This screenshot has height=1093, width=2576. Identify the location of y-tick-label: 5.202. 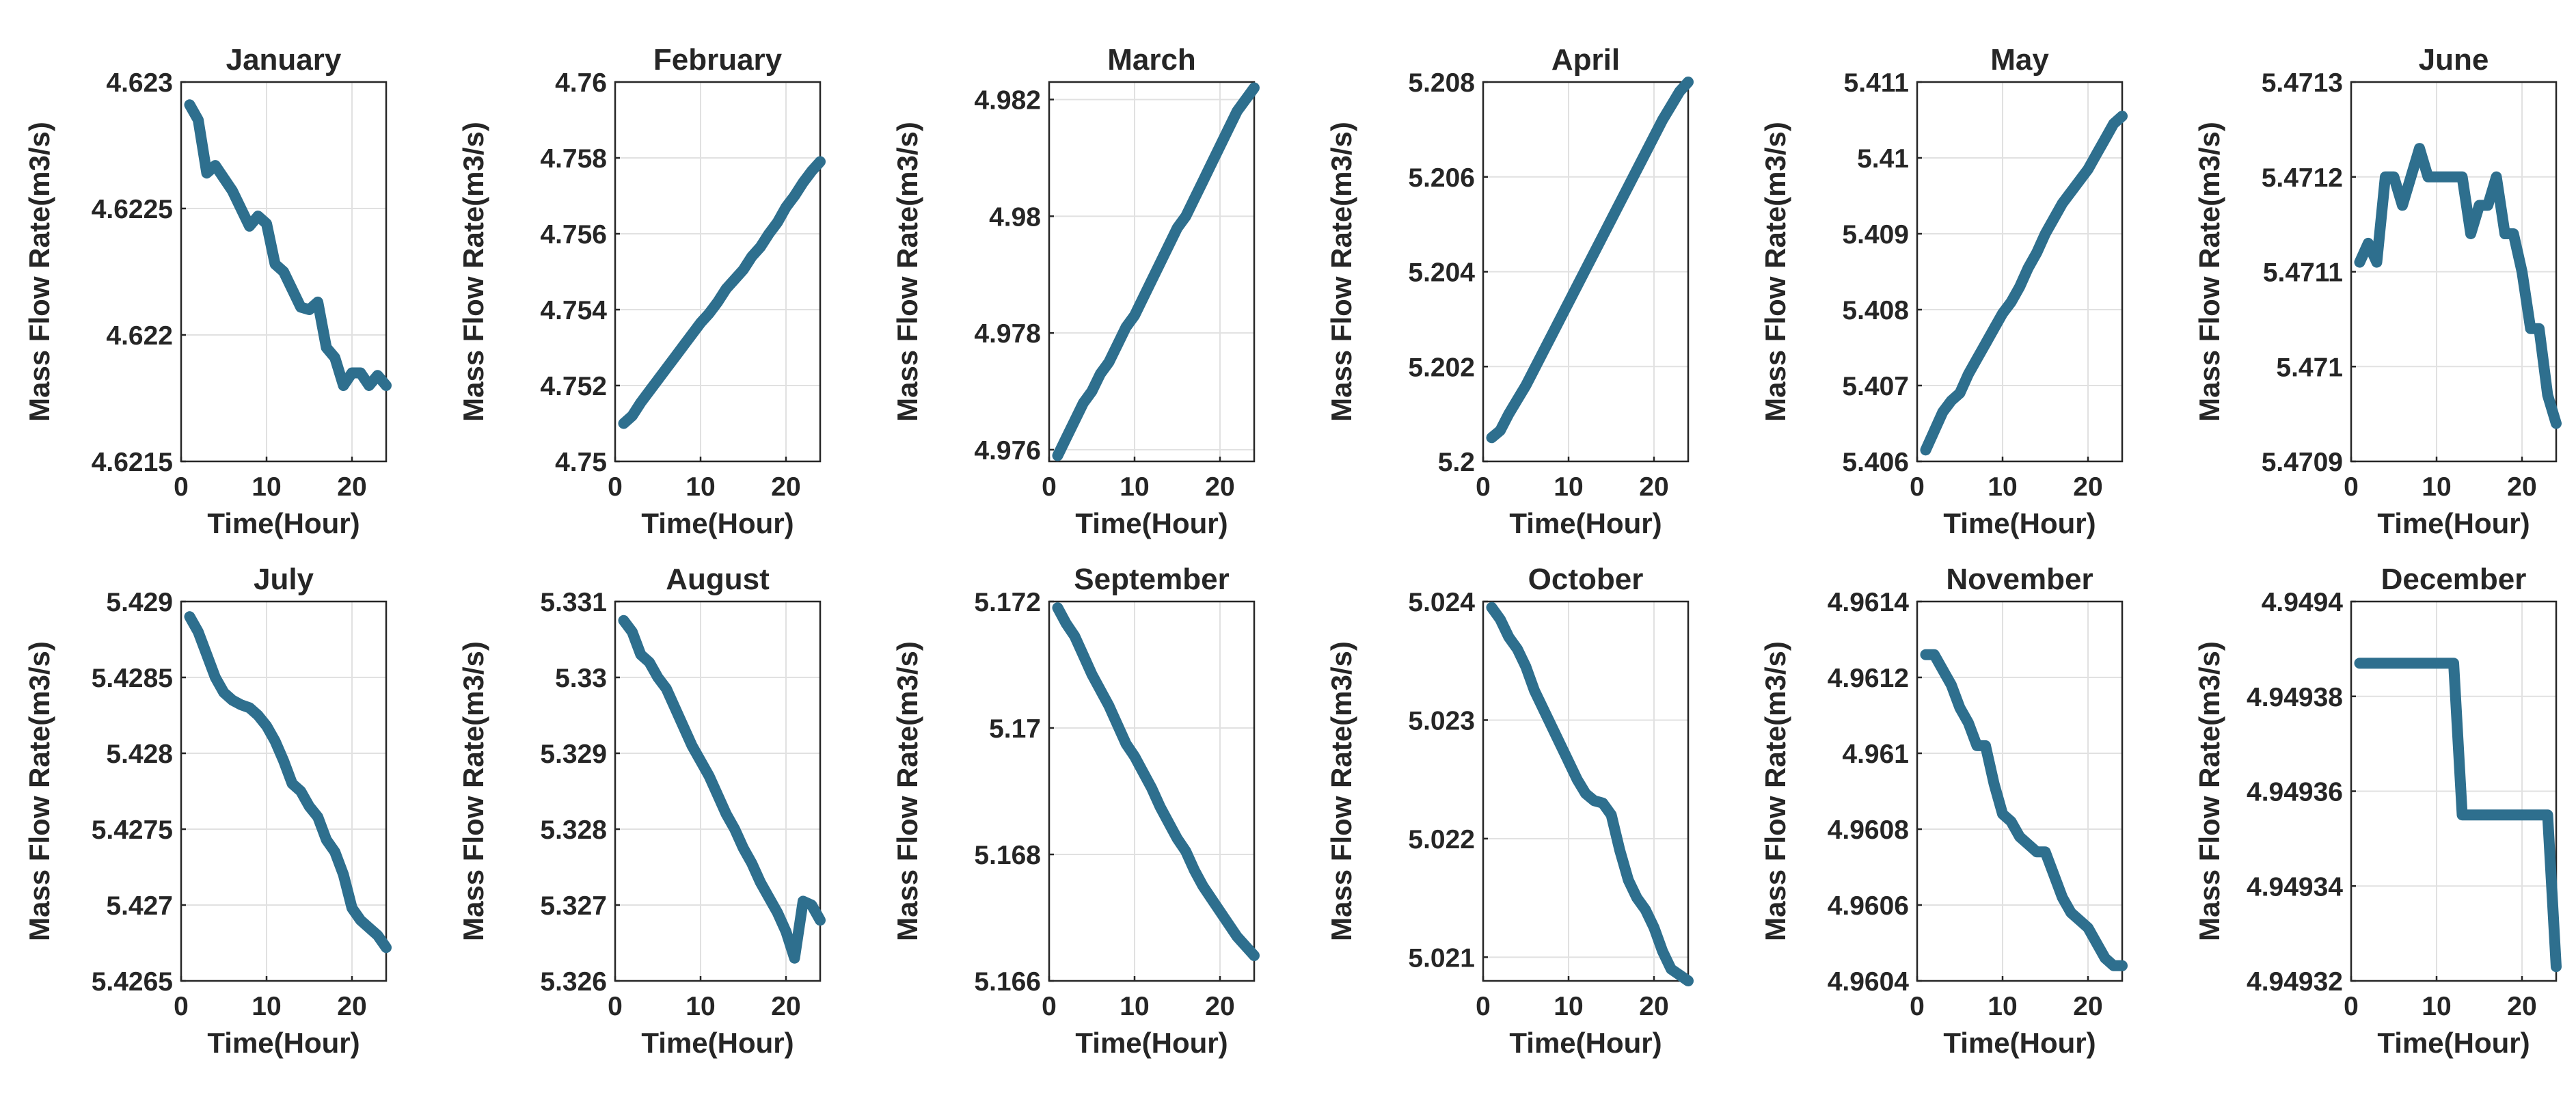
(1442, 367).